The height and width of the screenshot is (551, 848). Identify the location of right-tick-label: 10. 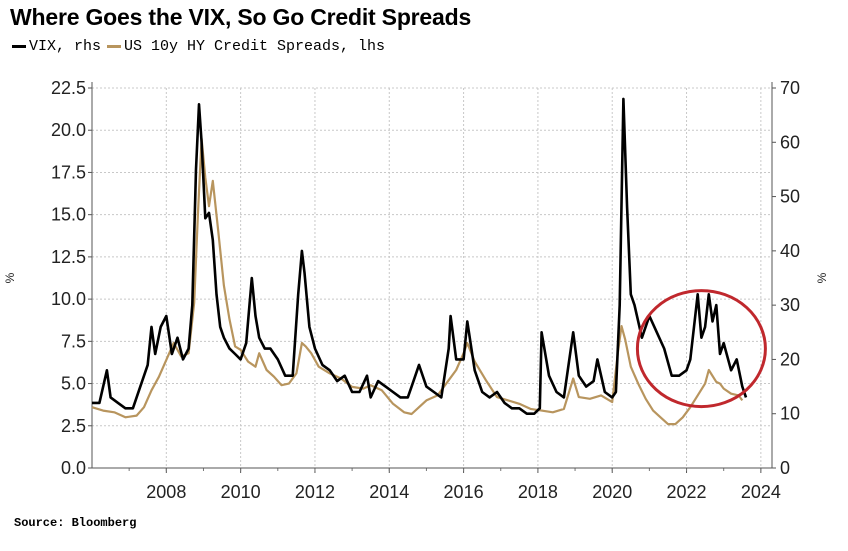
(790, 414).